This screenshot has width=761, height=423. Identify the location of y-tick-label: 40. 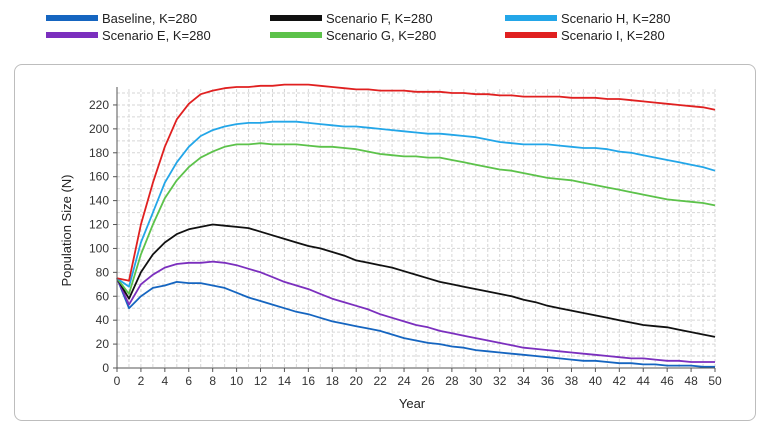
(103, 320).